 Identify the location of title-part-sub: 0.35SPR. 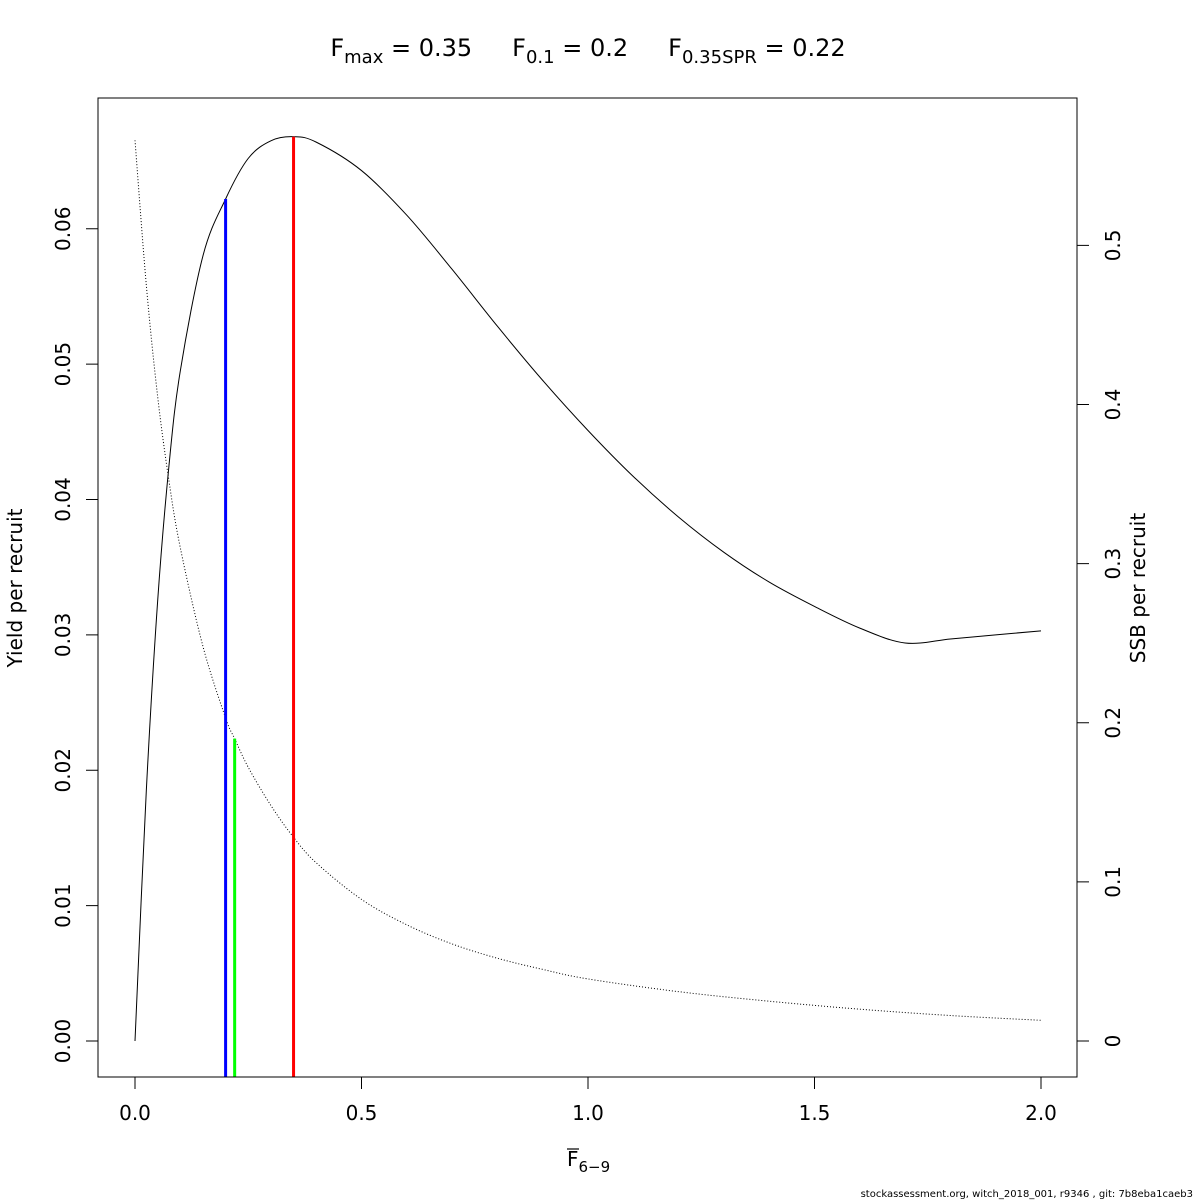
(719, 57).